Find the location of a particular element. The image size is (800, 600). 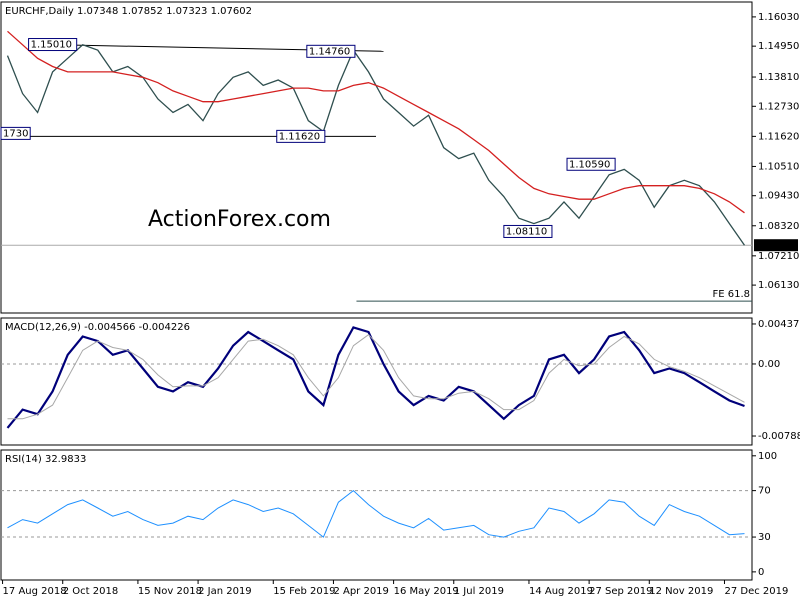

last-price-box is located at coordinates (776, 245).